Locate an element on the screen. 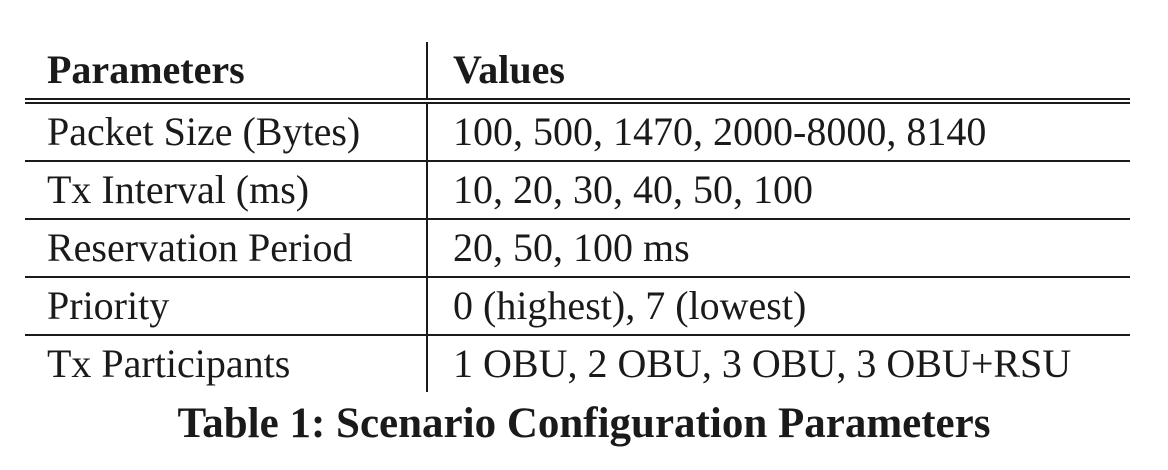 Image resolution: width=1168 pixels, height=470 pixels. parameter-value-cell: 10, 20, 30, 40, 50, 100 is located at coordinates (778, 190).